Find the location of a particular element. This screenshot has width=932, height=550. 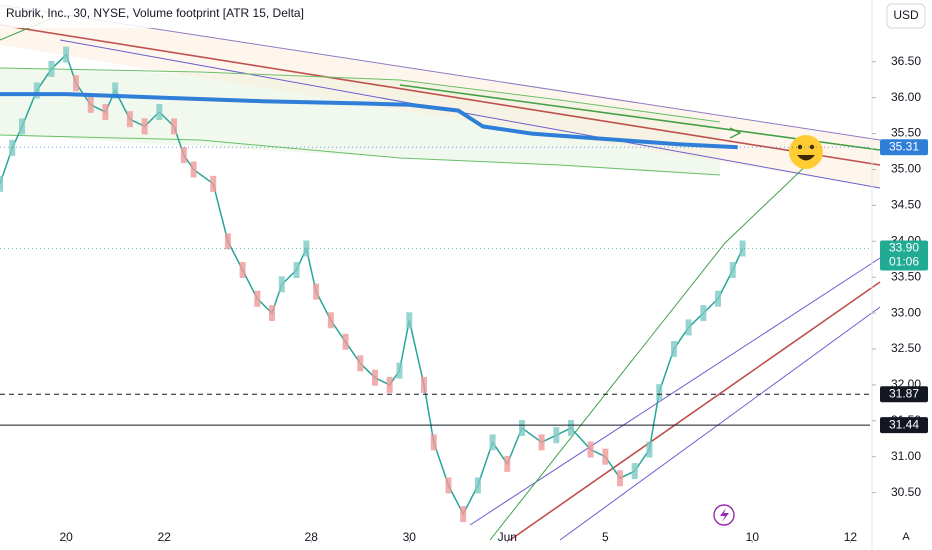

x-tick-label: 10 is located at coordinates (753, 537).